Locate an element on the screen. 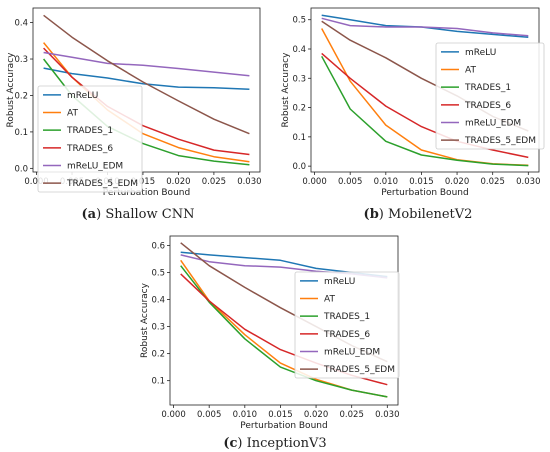  subfigure-caption: (a) Shallow CNN is located at coordinates (138, 214).